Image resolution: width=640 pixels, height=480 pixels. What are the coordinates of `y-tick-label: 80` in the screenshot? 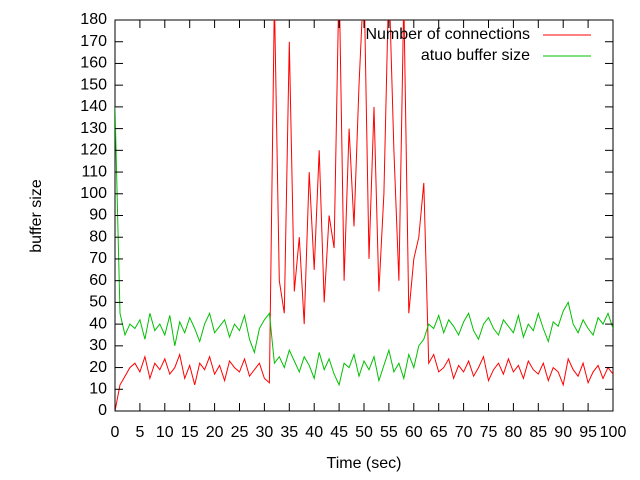 It's located at (98, 236).